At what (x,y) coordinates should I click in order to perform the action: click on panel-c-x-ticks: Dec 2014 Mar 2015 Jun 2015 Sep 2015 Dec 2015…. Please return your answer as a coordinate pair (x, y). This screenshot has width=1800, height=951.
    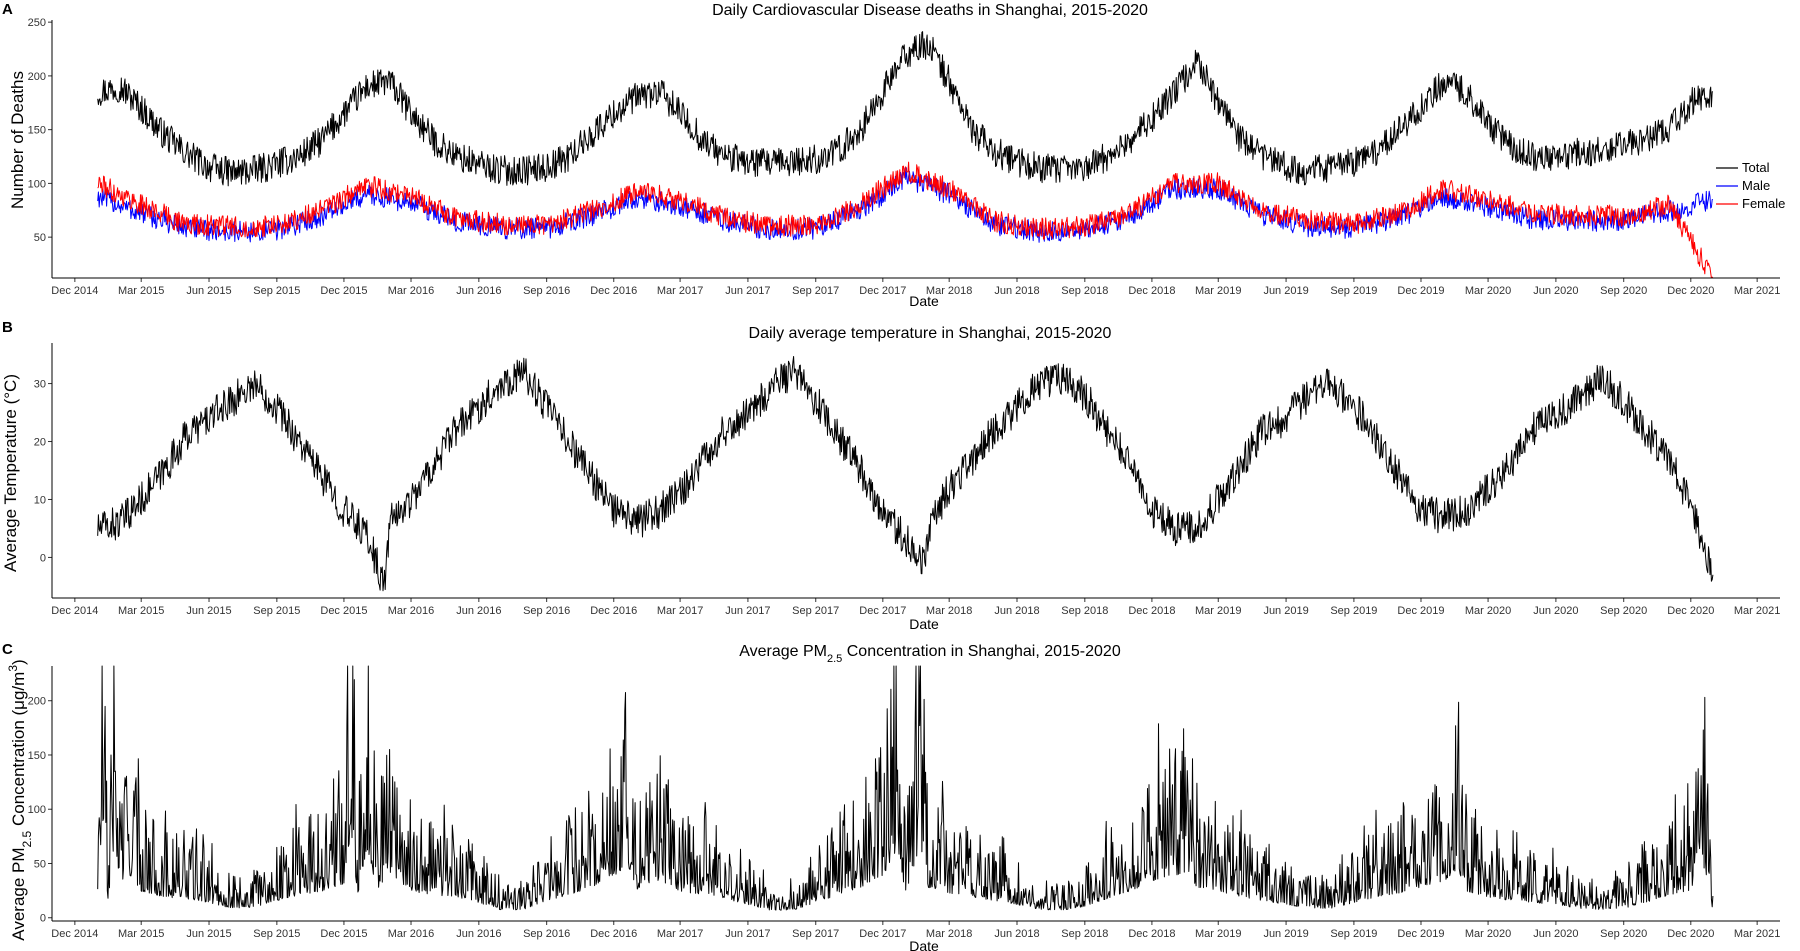
    Looking at the image, I should click on (915, 930).